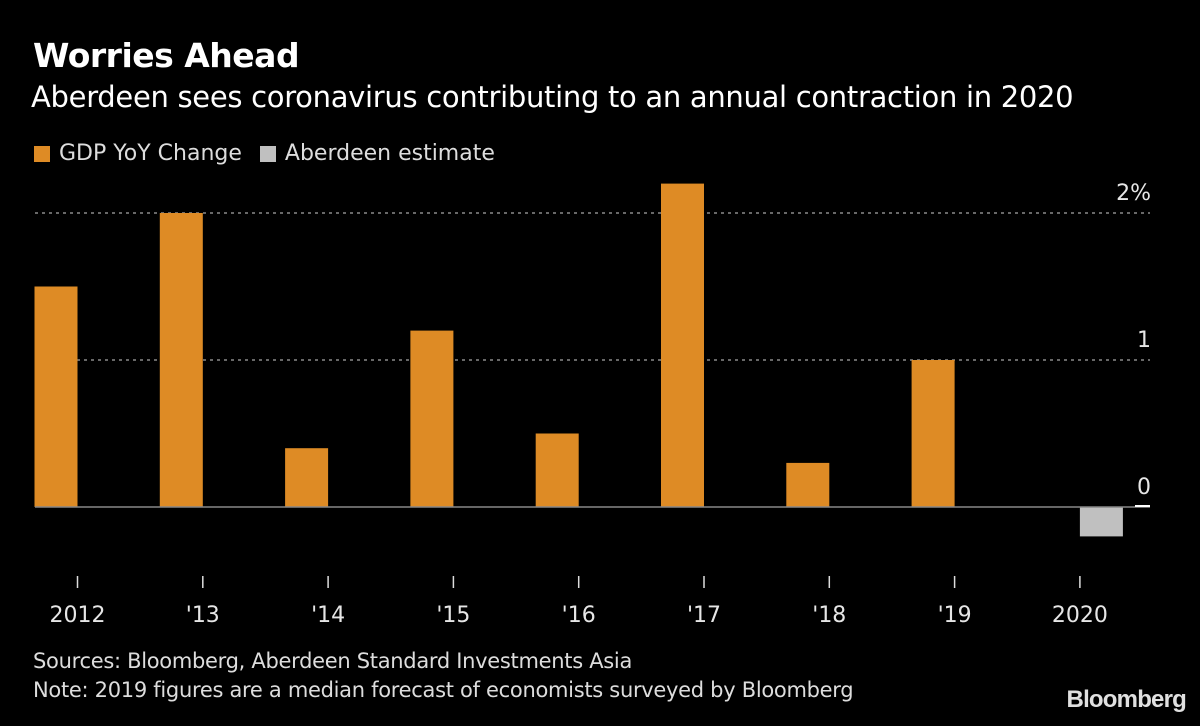 The height and width of the screenshot is (726, 1200). I want to click on legend-item-gdp: GDP YoY Change, so click(138, 153).